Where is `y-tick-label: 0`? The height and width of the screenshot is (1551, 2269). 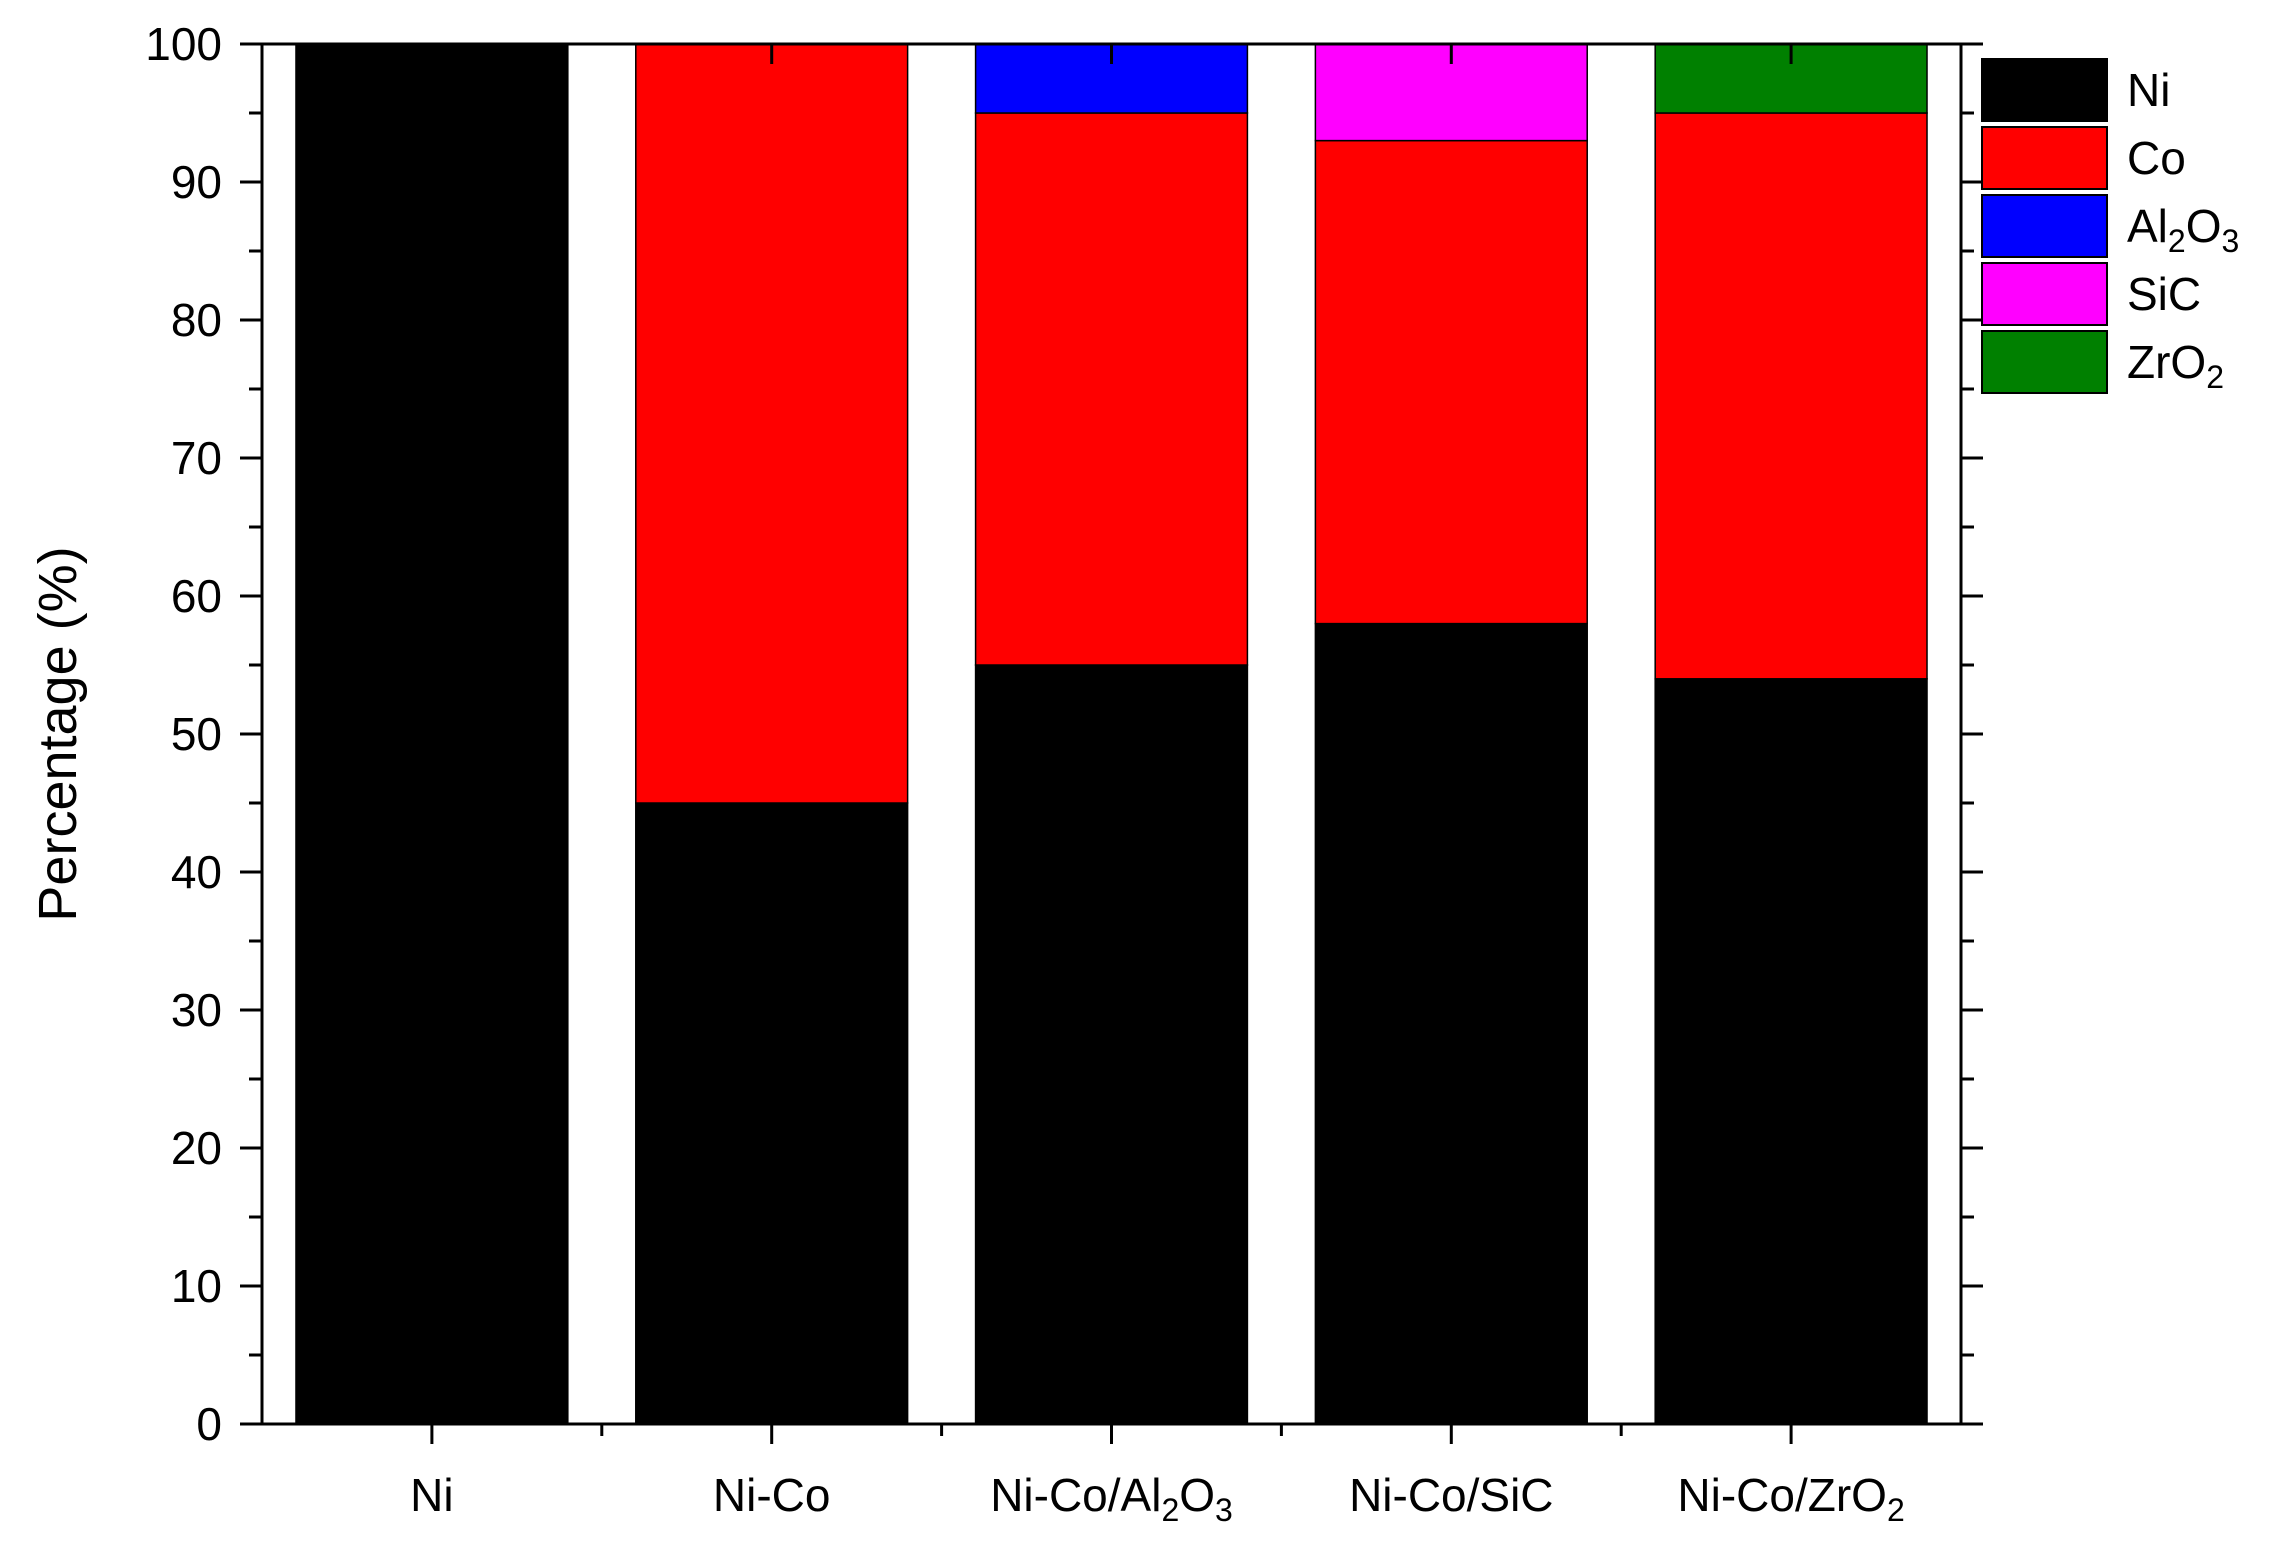 y-tick-label: 0 is located at coordinates (209, 1424).